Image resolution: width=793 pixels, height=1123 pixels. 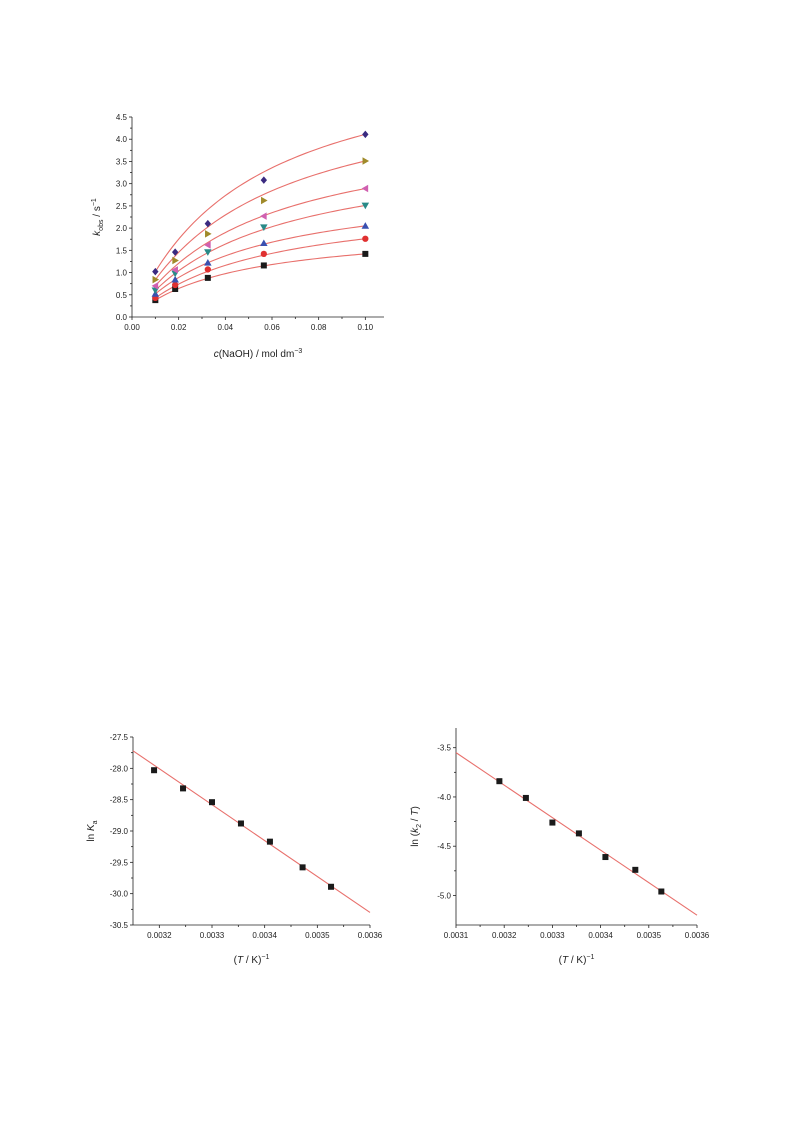 What do you see at coordinates (122, 273) in the screenshot?
I see `y-tick-label: 1.0` at bounding box center [122, 273].